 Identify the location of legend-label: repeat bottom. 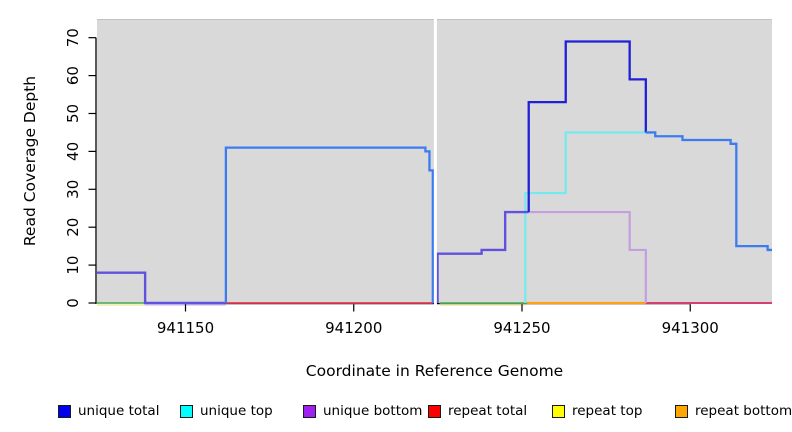
(743, 411).